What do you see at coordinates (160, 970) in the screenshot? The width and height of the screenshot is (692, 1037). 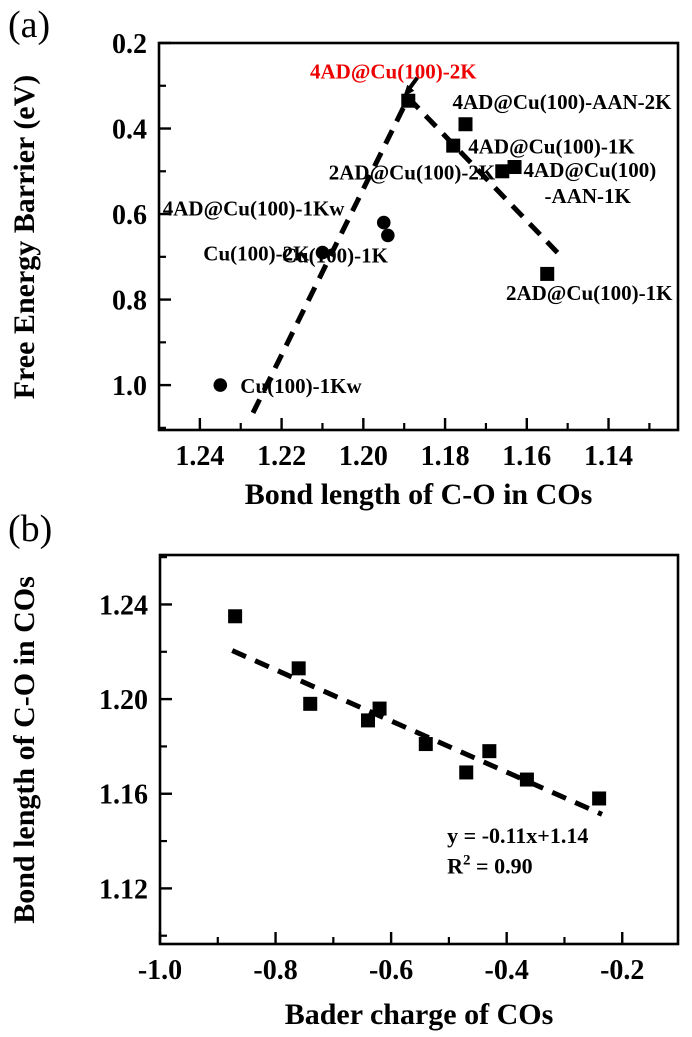 I see `x-tick-label-b: -1.0` at bounding box center [160, 970].